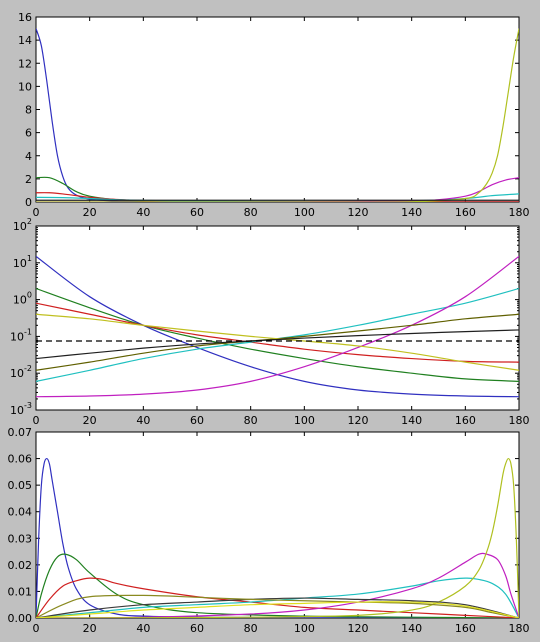 This screenshot has height=642, width=540. Describe the element at coordinates (25, 40) in the screenshot. I see `y-tick-label: 14` at that location.